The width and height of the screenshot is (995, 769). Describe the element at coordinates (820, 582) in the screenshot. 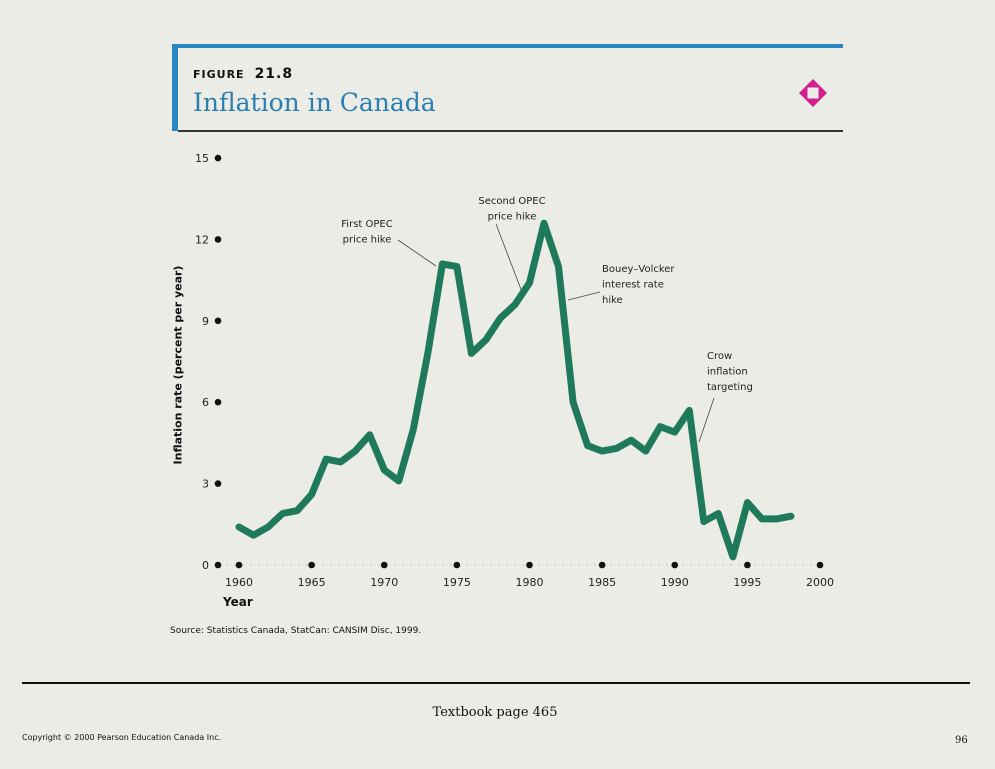

I see `x-tick-label: 2000` at that location.